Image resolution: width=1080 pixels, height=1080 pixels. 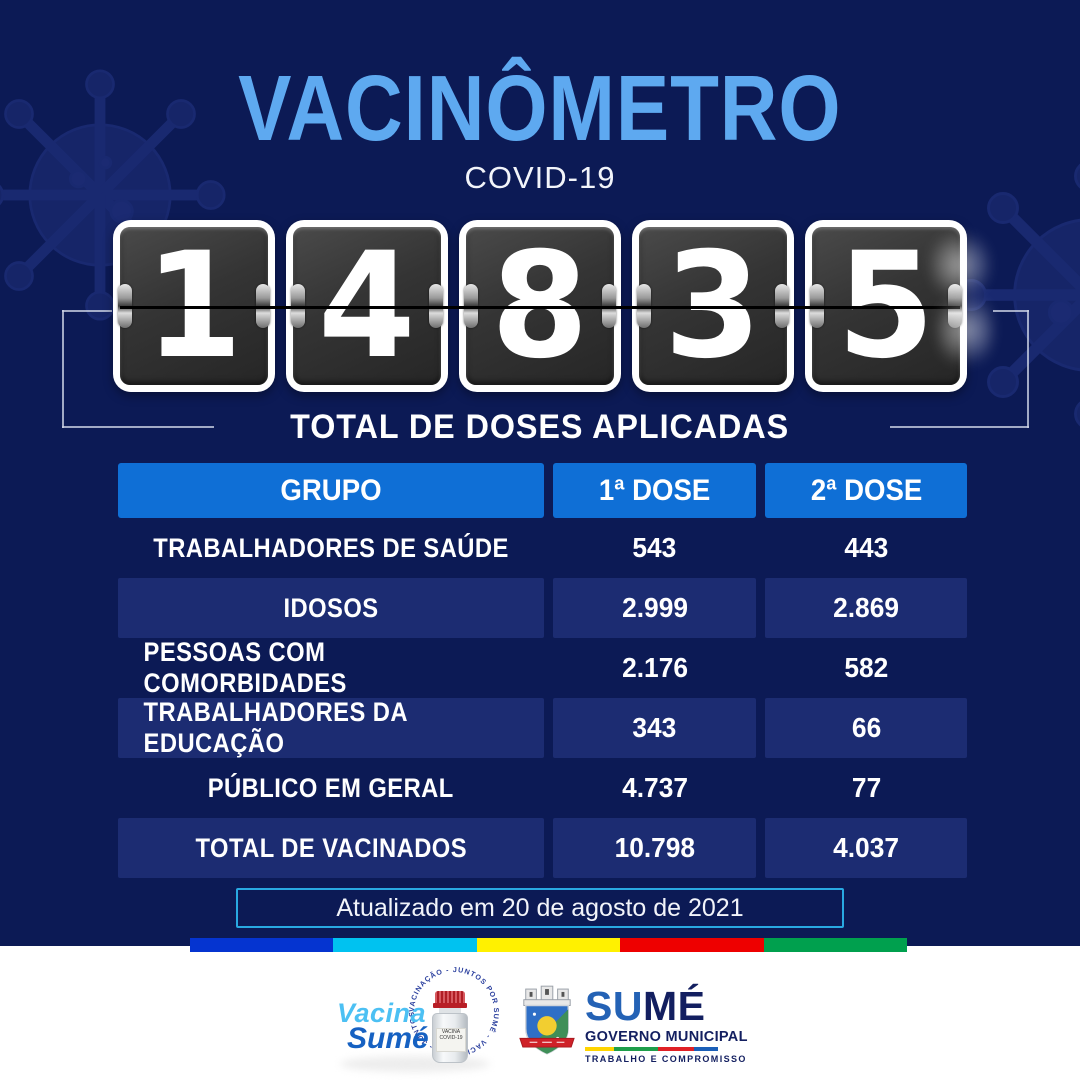 What do you see at coordinates (450, 997) in the screenshot?
I see `vial-cap` at bounding box center [450, 997].